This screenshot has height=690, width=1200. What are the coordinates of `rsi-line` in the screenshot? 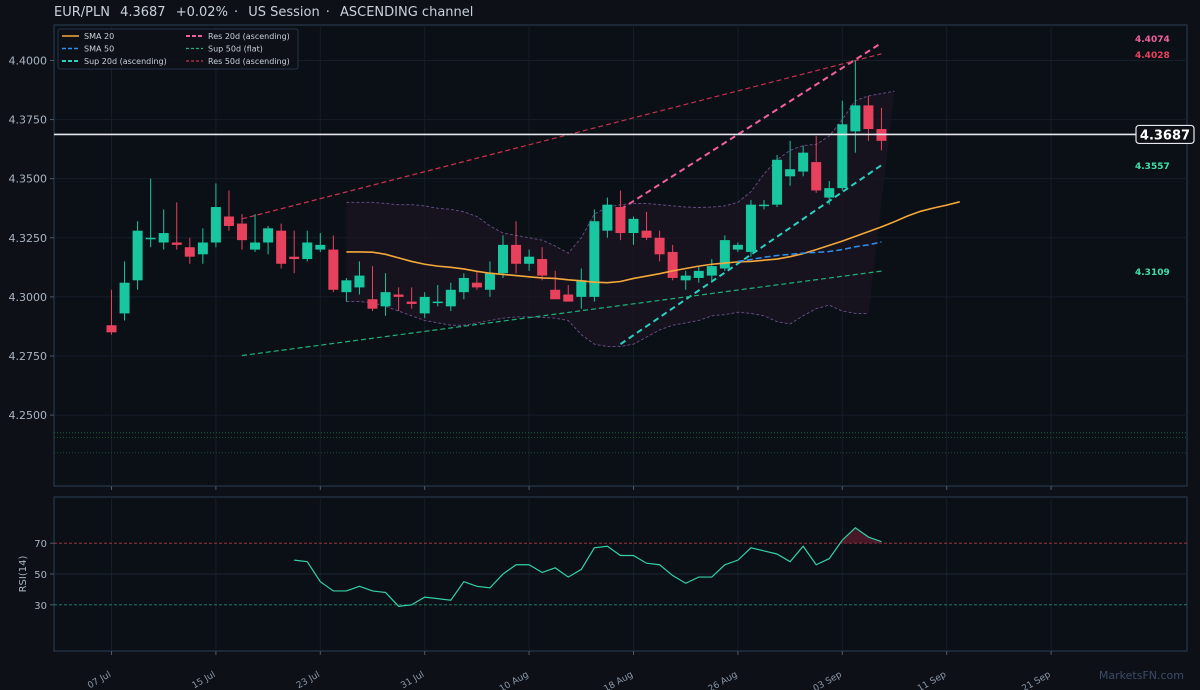 It's located at (588, 567).